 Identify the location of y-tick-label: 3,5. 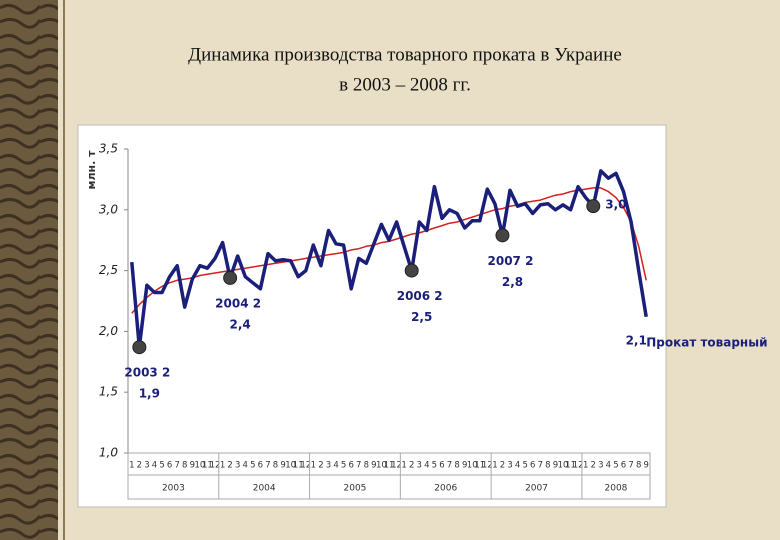
(108, 149).